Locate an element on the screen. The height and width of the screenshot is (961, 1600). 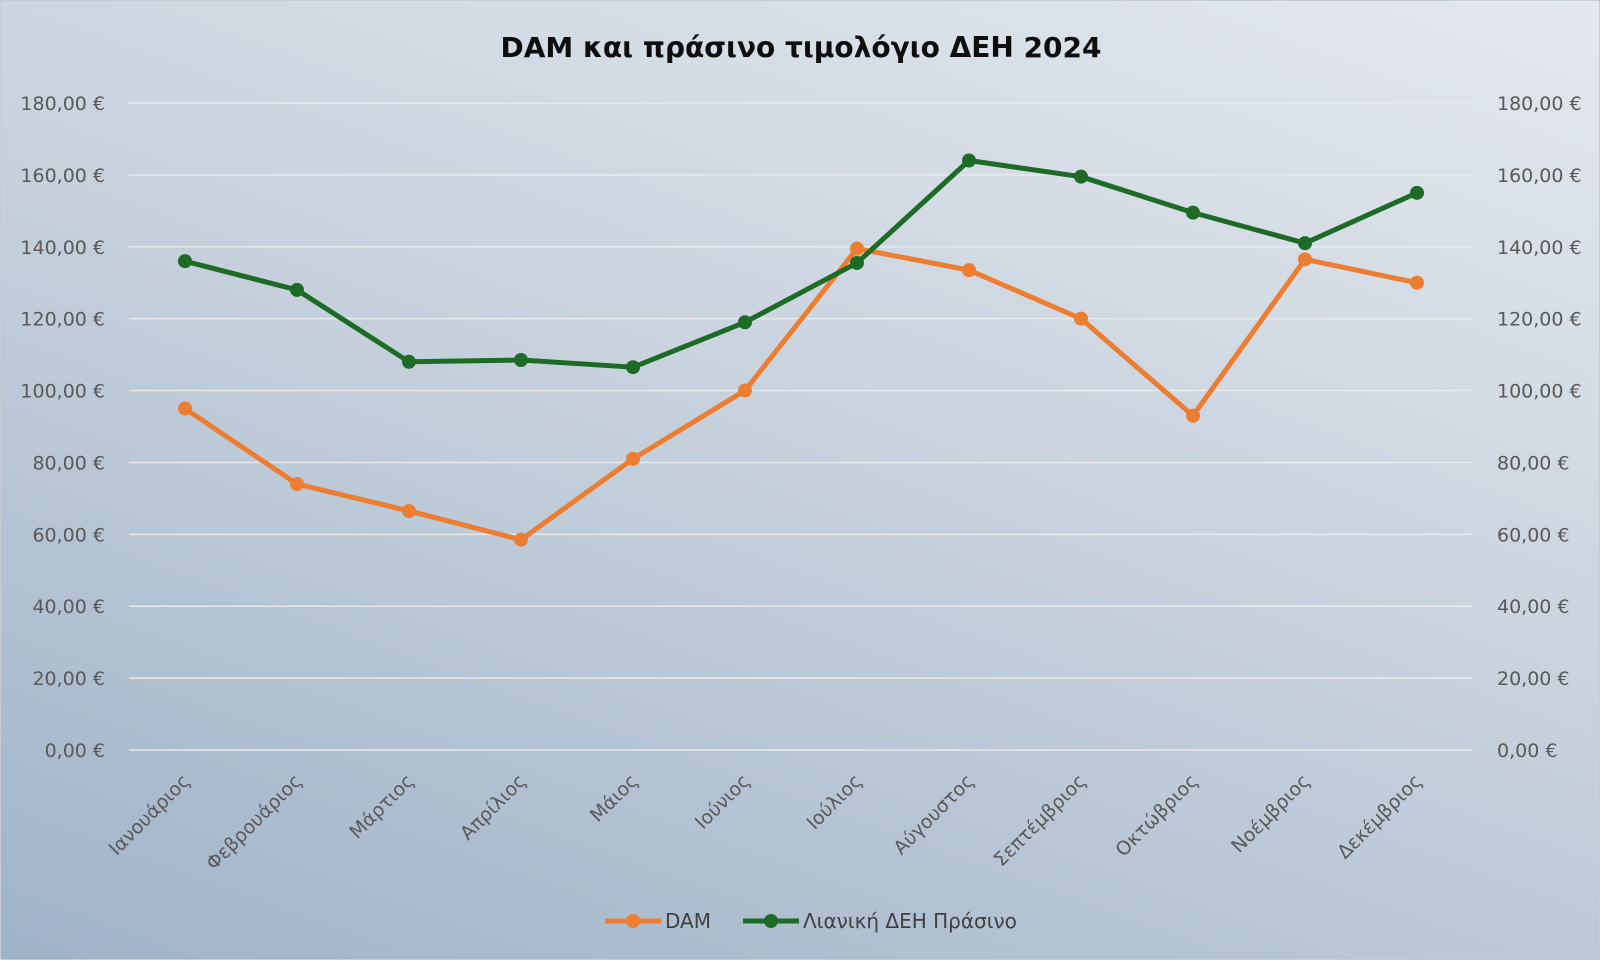
x-tick-label: Μάρτιος is located at coordinates (381, 806).